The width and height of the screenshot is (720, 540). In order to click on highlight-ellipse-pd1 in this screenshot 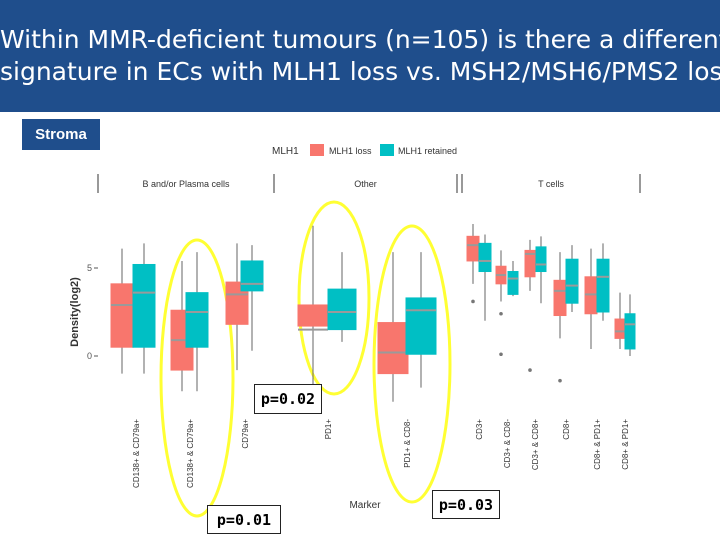, I will do `click(334, 298)`.